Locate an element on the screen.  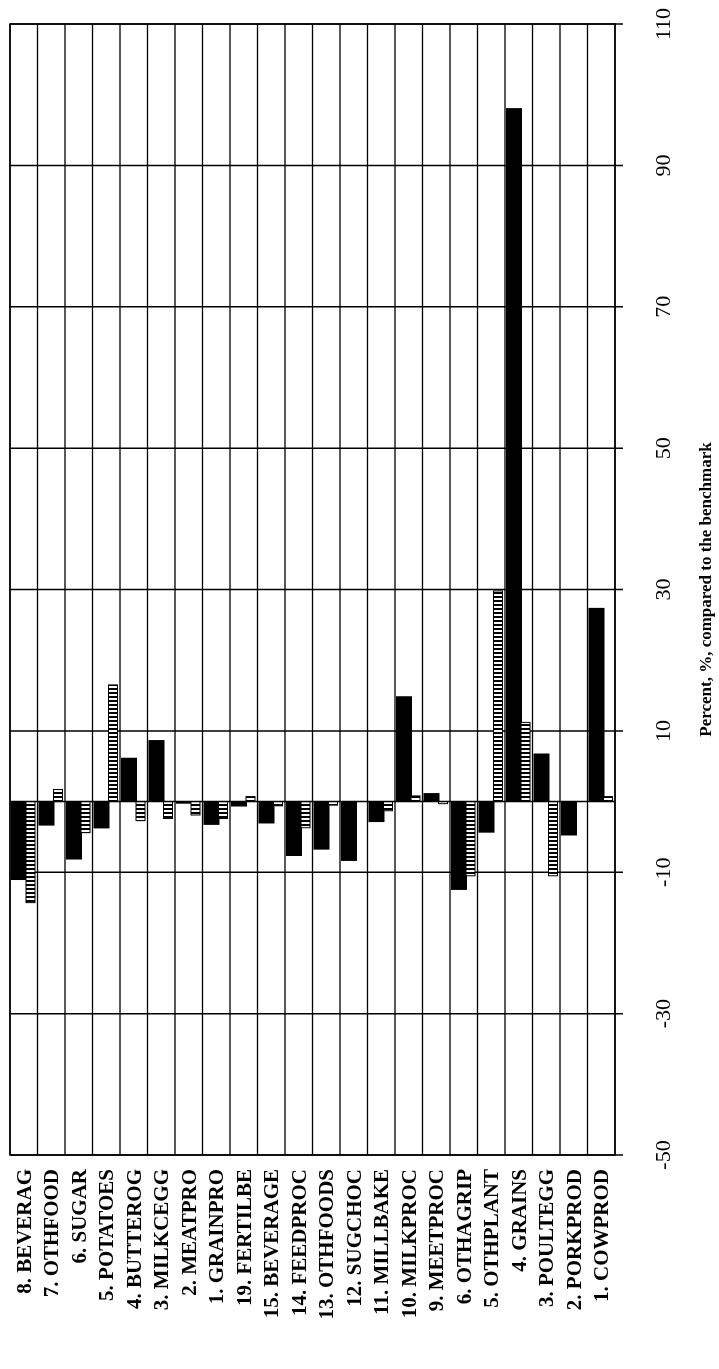
x-tick-label: 5. POTATOES is located at coordinates (106, 1235).